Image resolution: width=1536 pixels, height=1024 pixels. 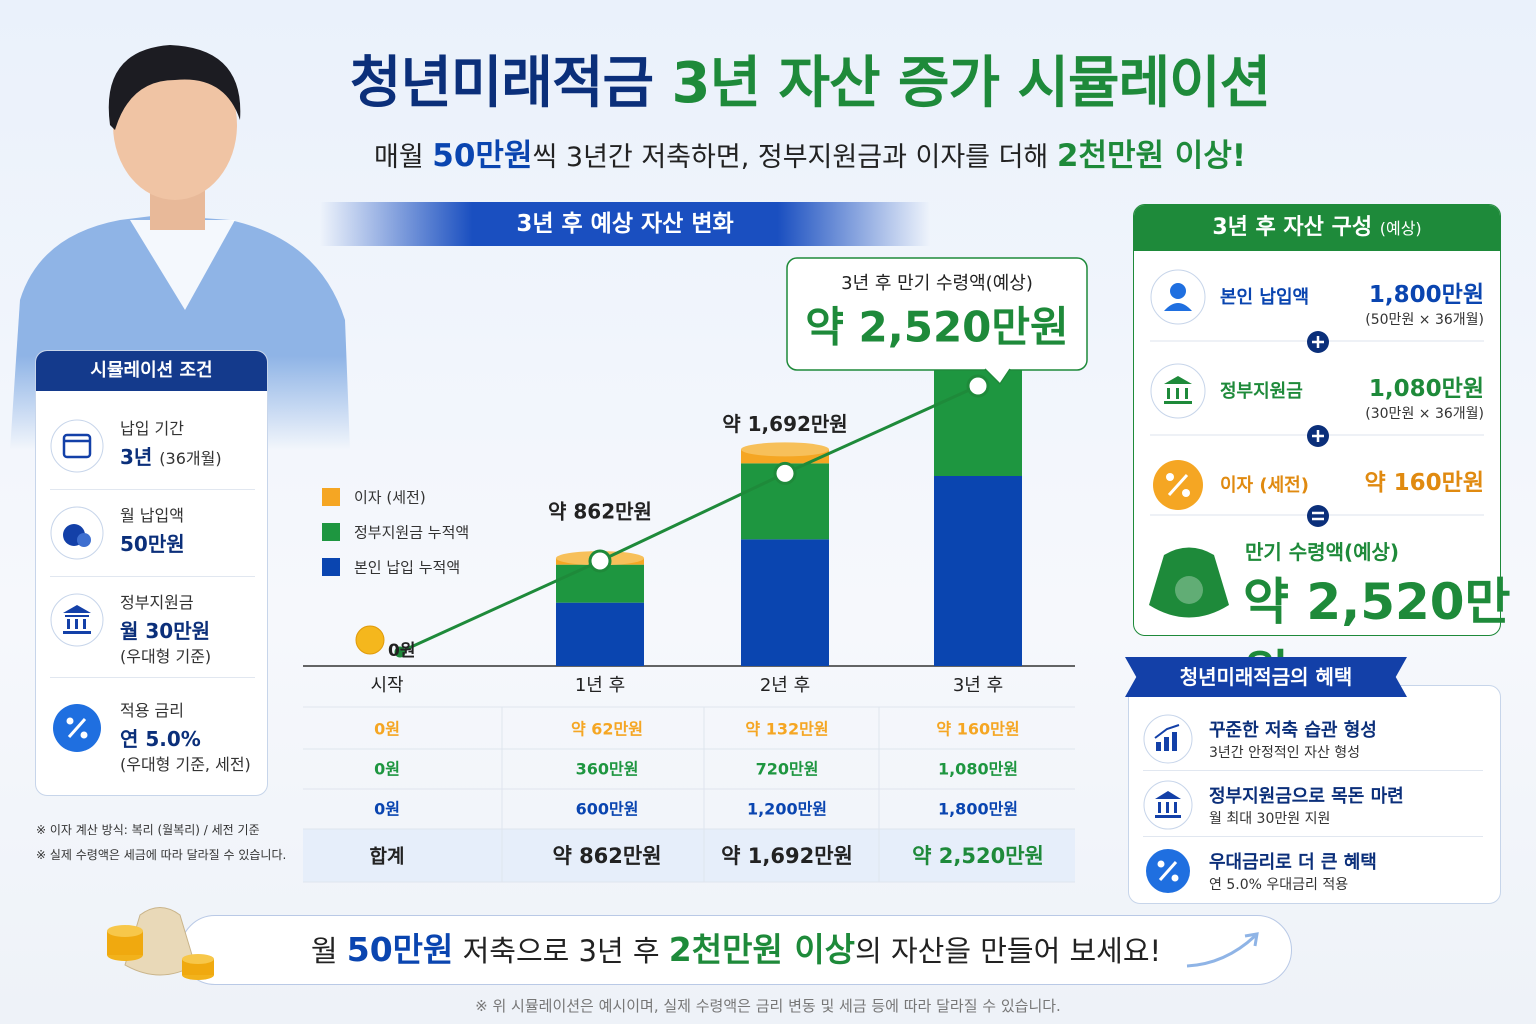 I want to click on table-total-label: 합계, so click(x=387, y=857).